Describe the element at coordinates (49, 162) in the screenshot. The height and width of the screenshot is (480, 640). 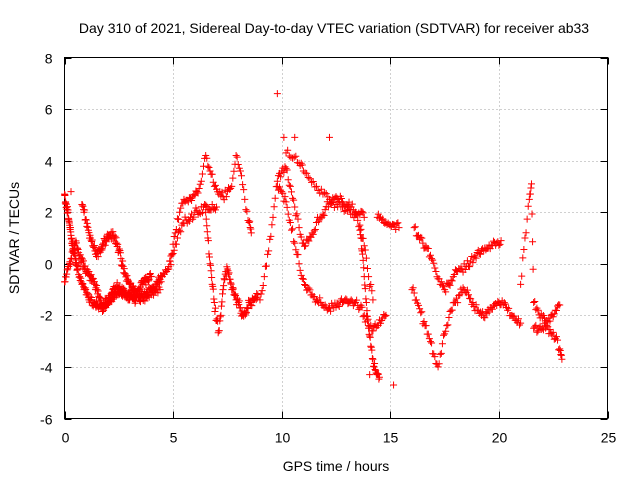
I see `y-tick-label: 4` at that location.